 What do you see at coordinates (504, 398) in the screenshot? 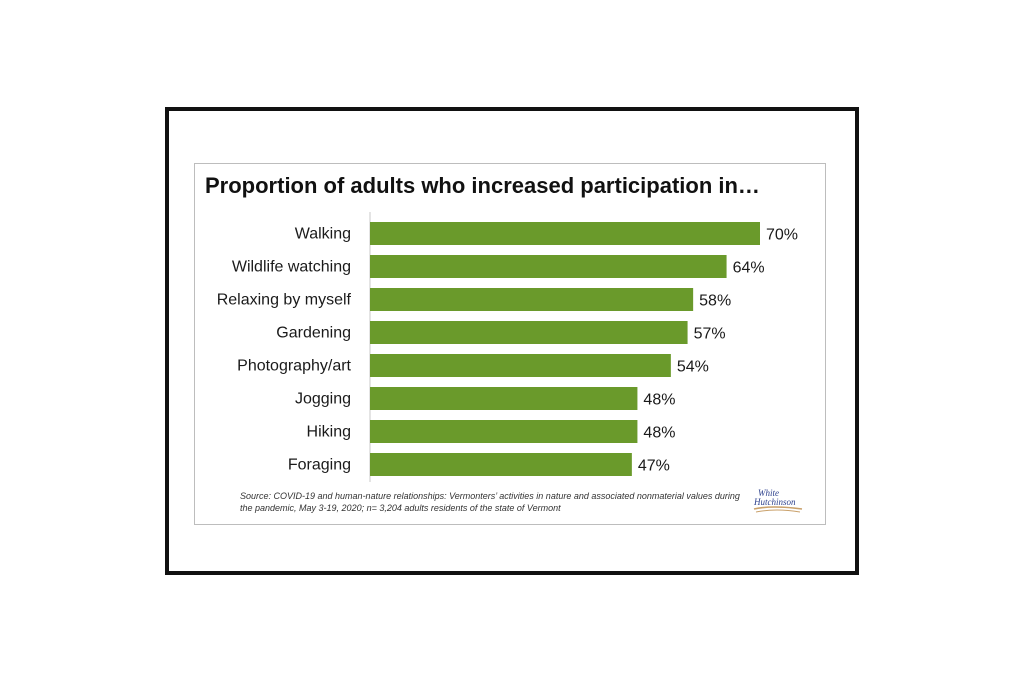
I see `bar-jogging` at bounding box center [504, 398].